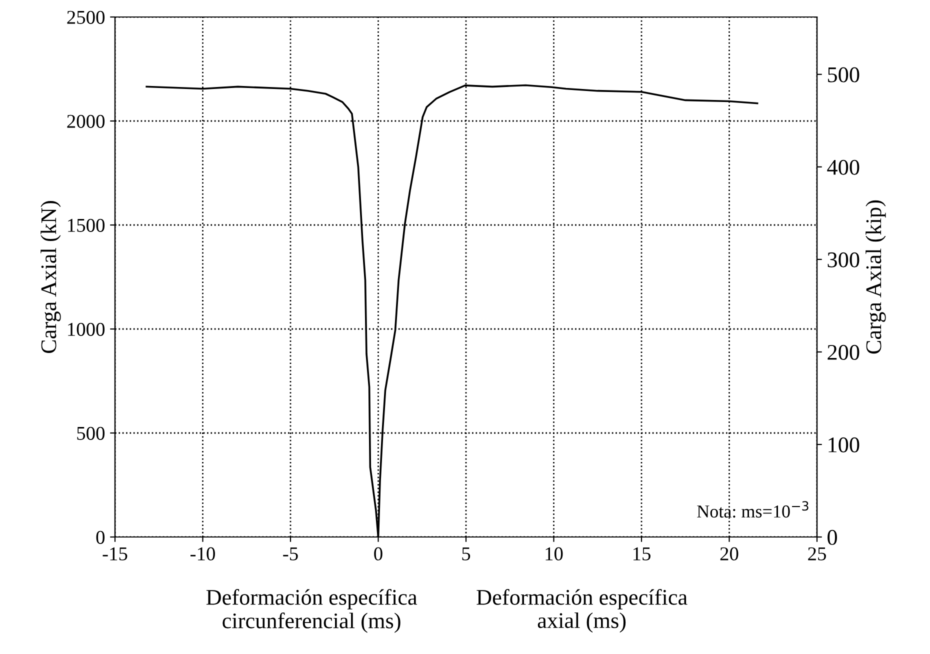  What do you see at coordinates (115, 553) in the screenshot?
I see `x-tick-label: -15` at bounding box center [115, 553].